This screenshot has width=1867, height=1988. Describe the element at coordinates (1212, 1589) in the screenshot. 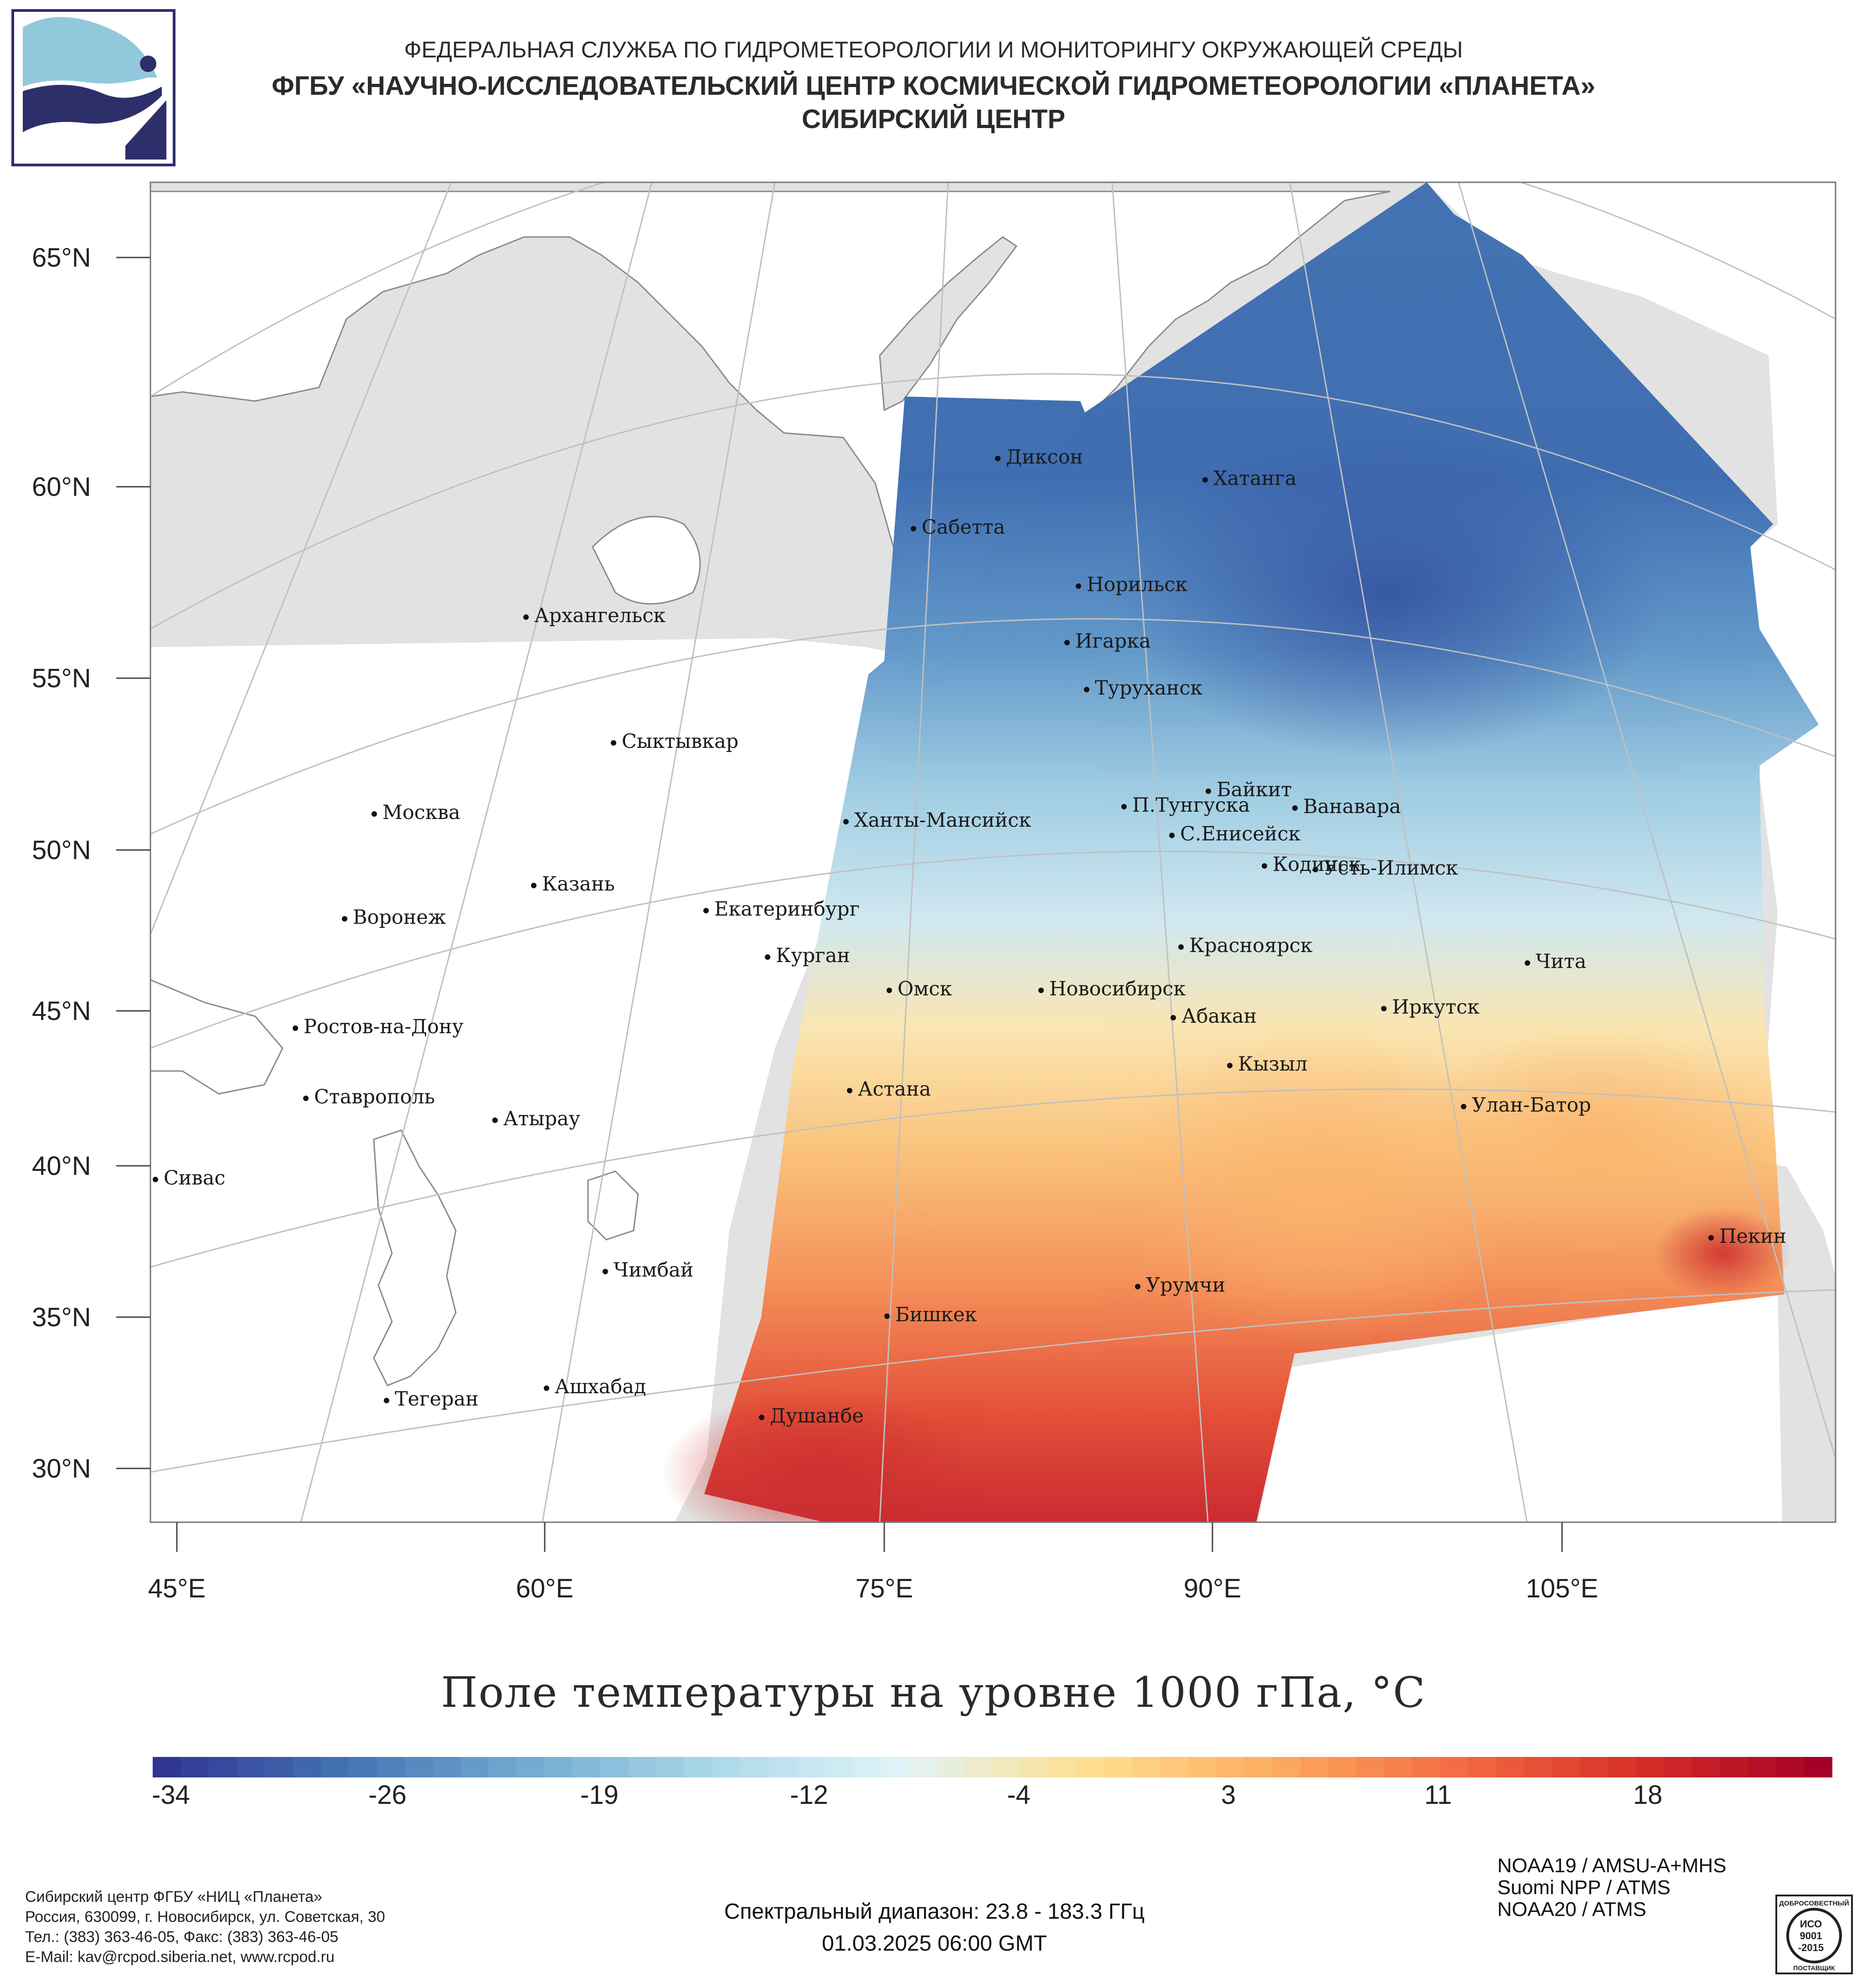

I see `lon-label: 90°E` at that location.